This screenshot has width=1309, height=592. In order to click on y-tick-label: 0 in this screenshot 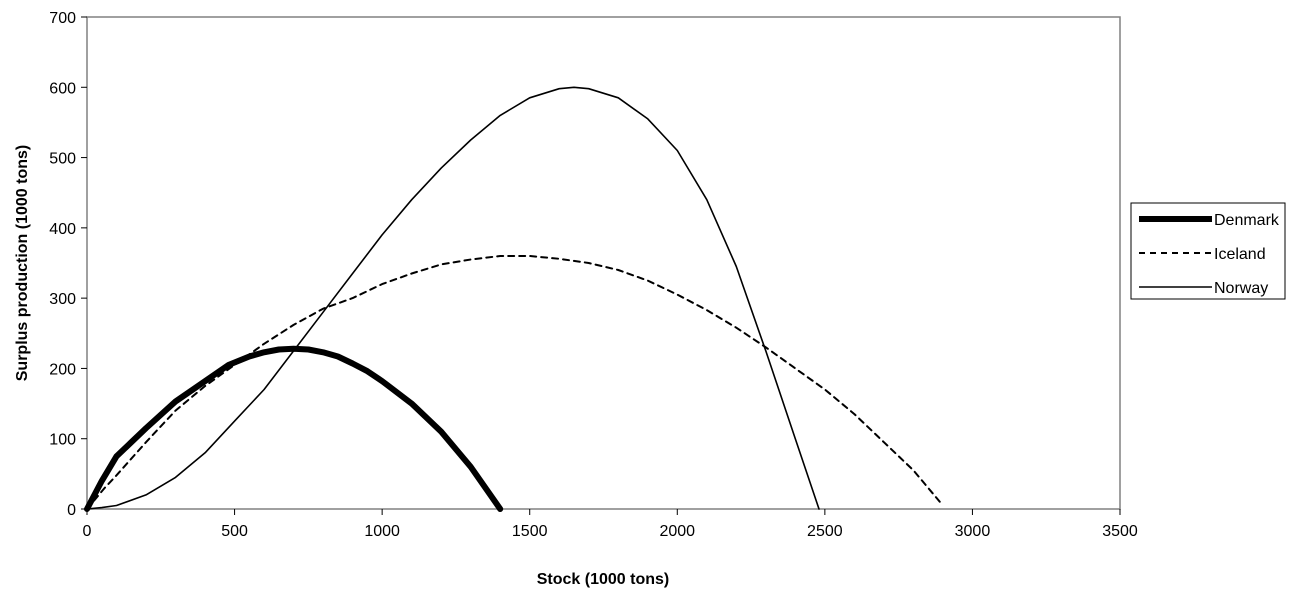, I will do `click(71, 510)`.